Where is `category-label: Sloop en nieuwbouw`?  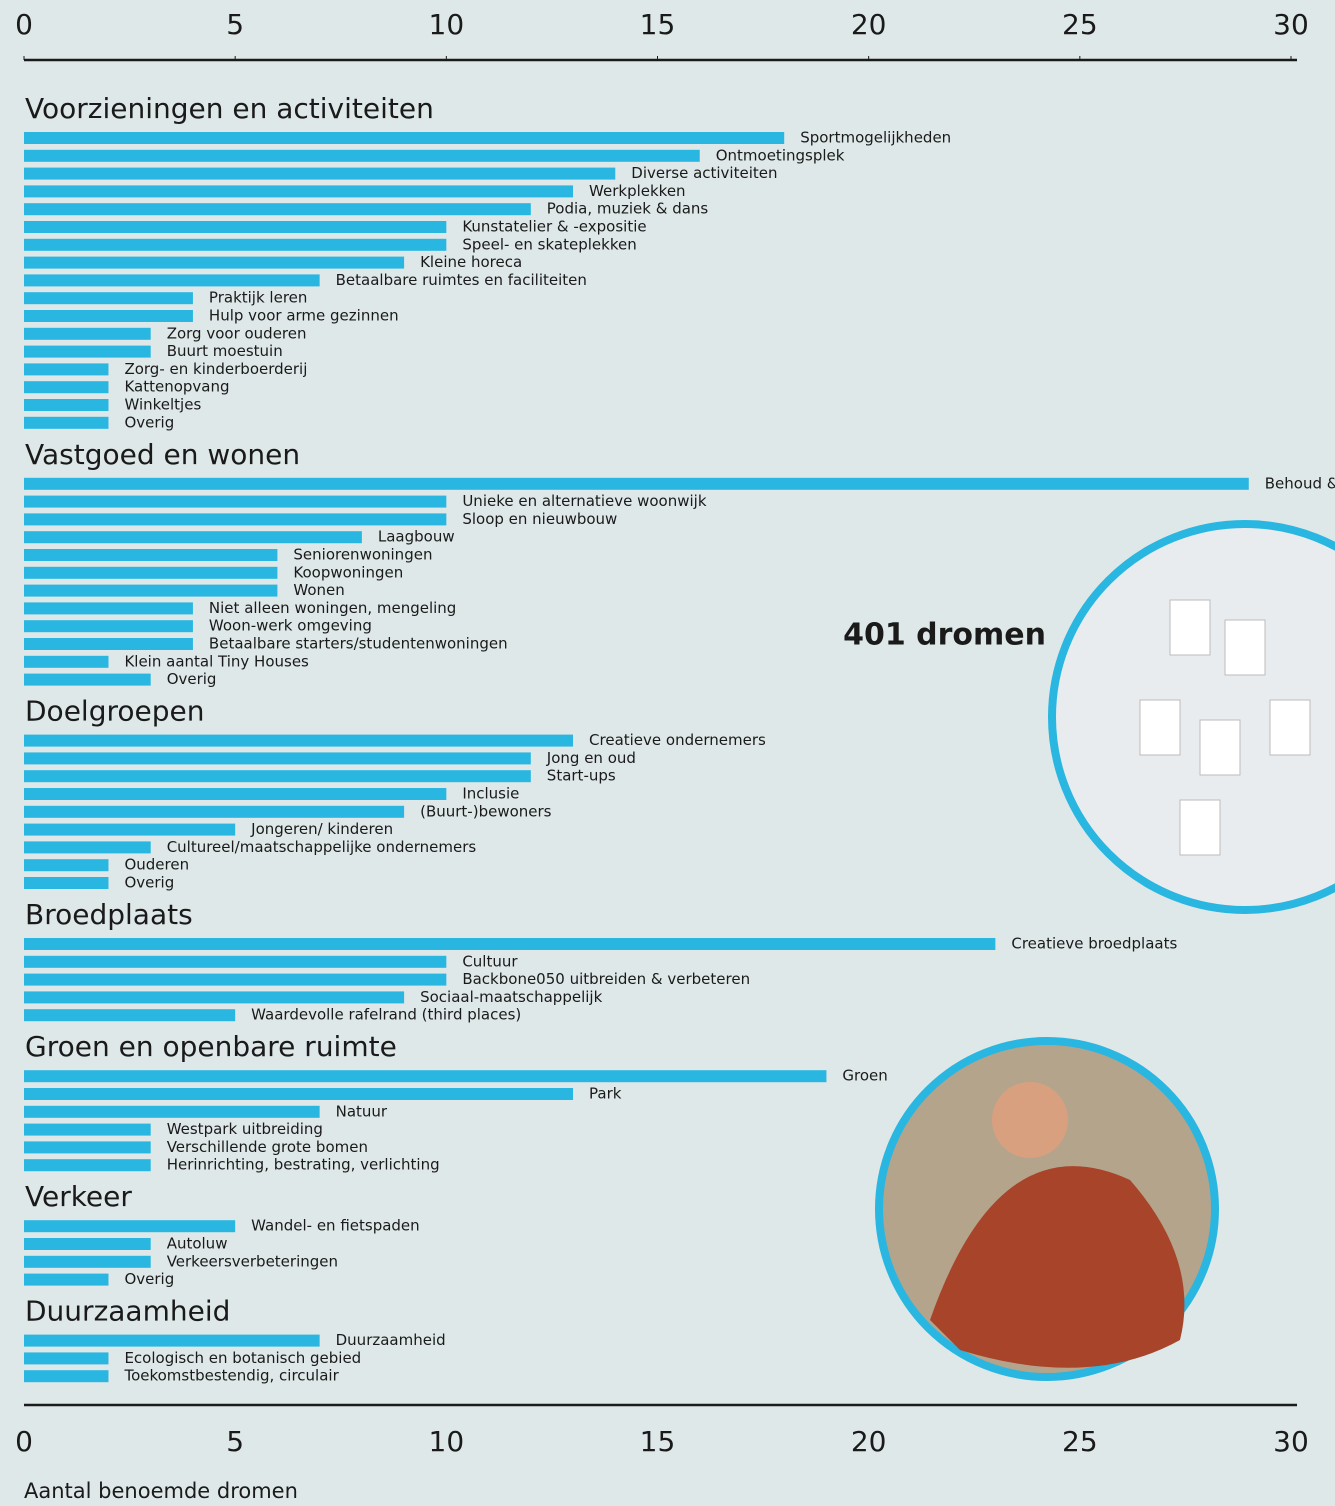
category-label: Sloop en nieuwbouw is located at coordinates (539, 519).